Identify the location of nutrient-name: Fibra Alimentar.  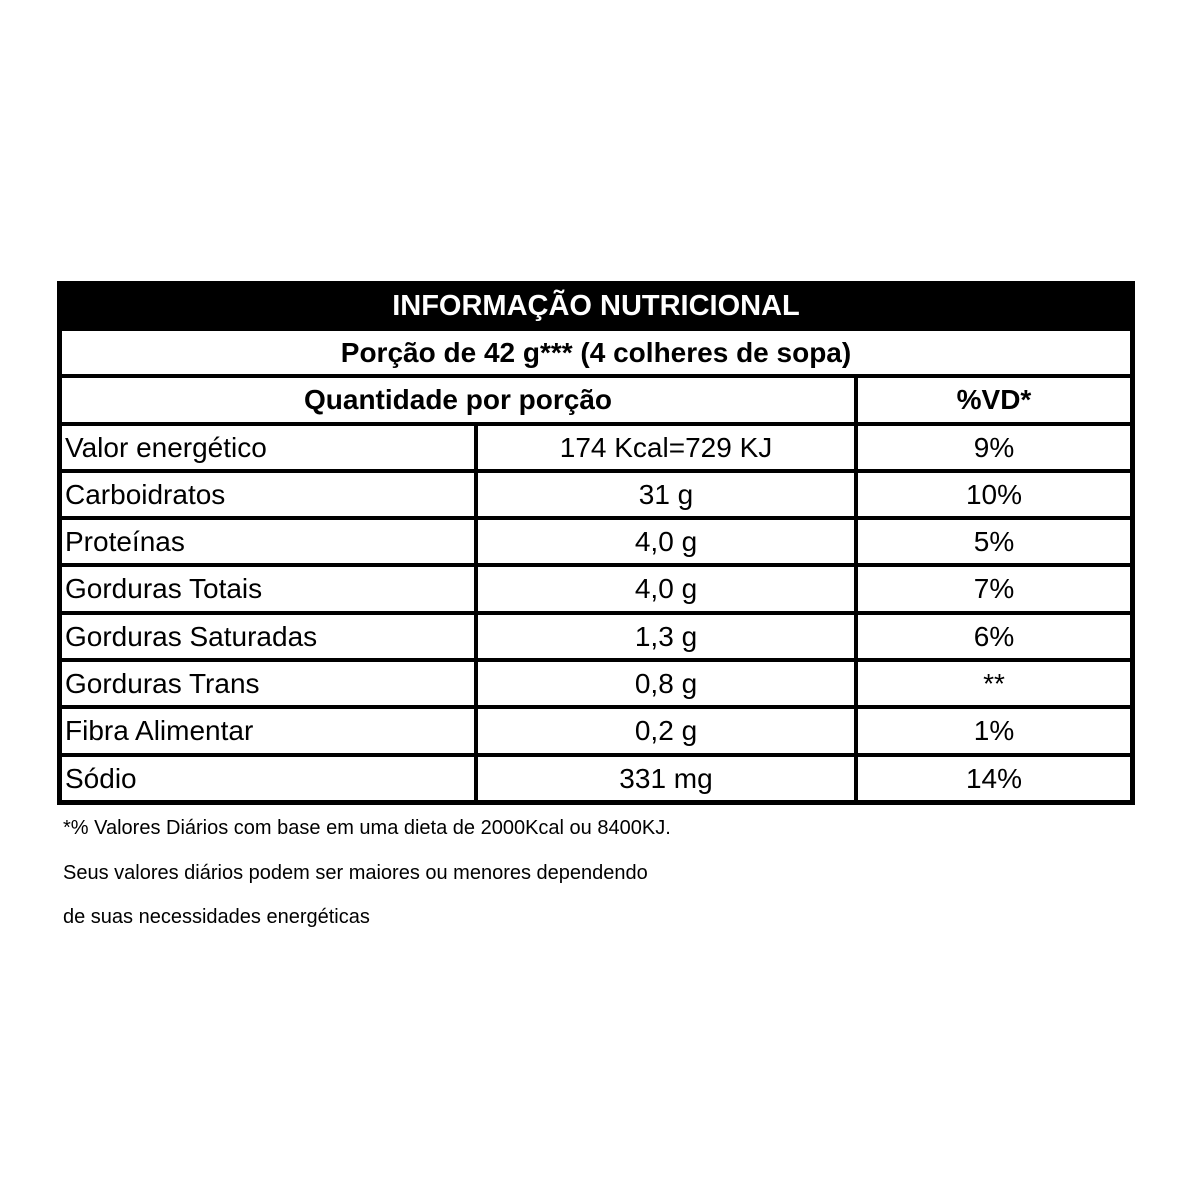
(268, 731).